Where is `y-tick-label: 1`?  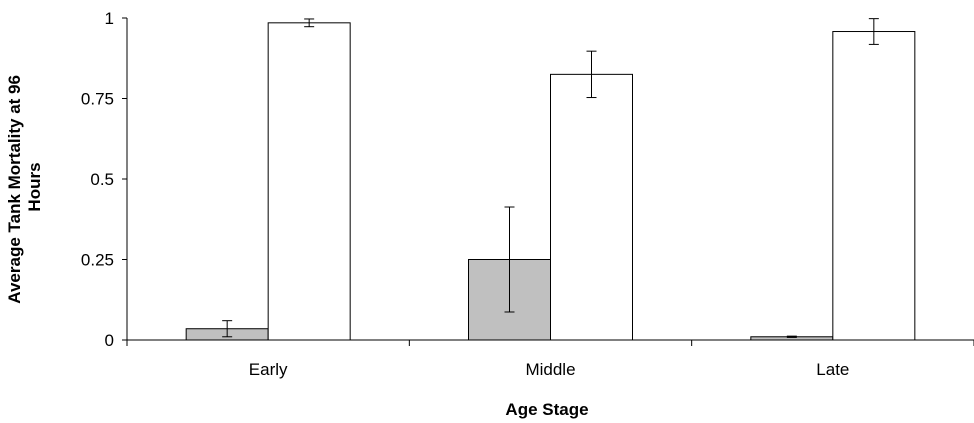 y-tick-label: 1 is located at coordinates (109, 18).